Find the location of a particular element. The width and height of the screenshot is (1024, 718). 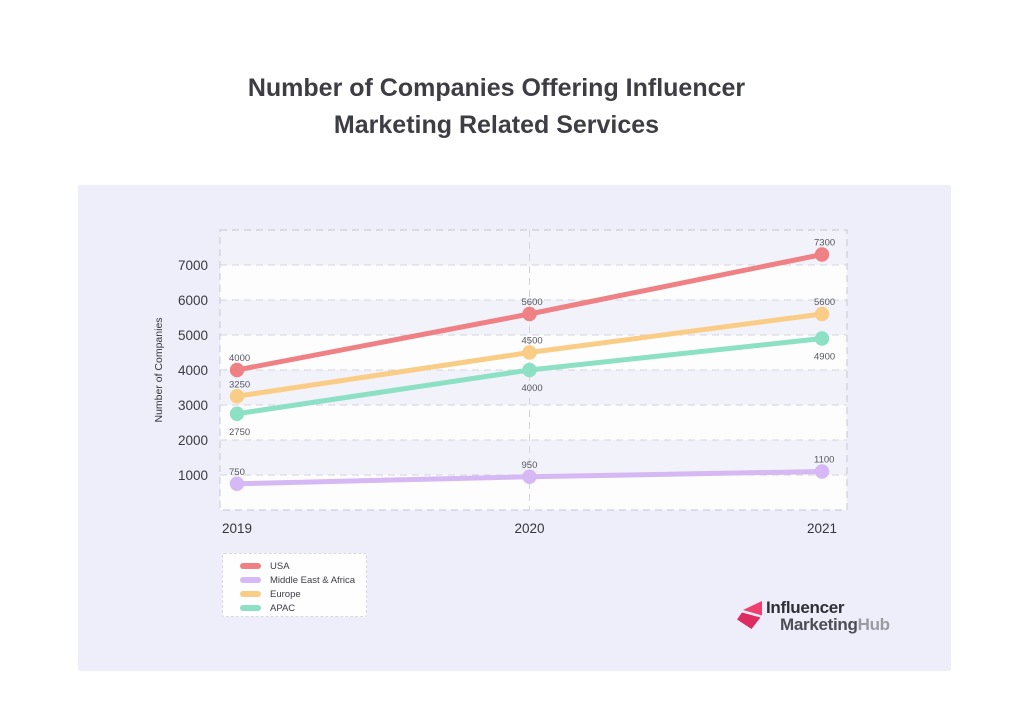

legend-label: USA is located at coordinates (280, 566).